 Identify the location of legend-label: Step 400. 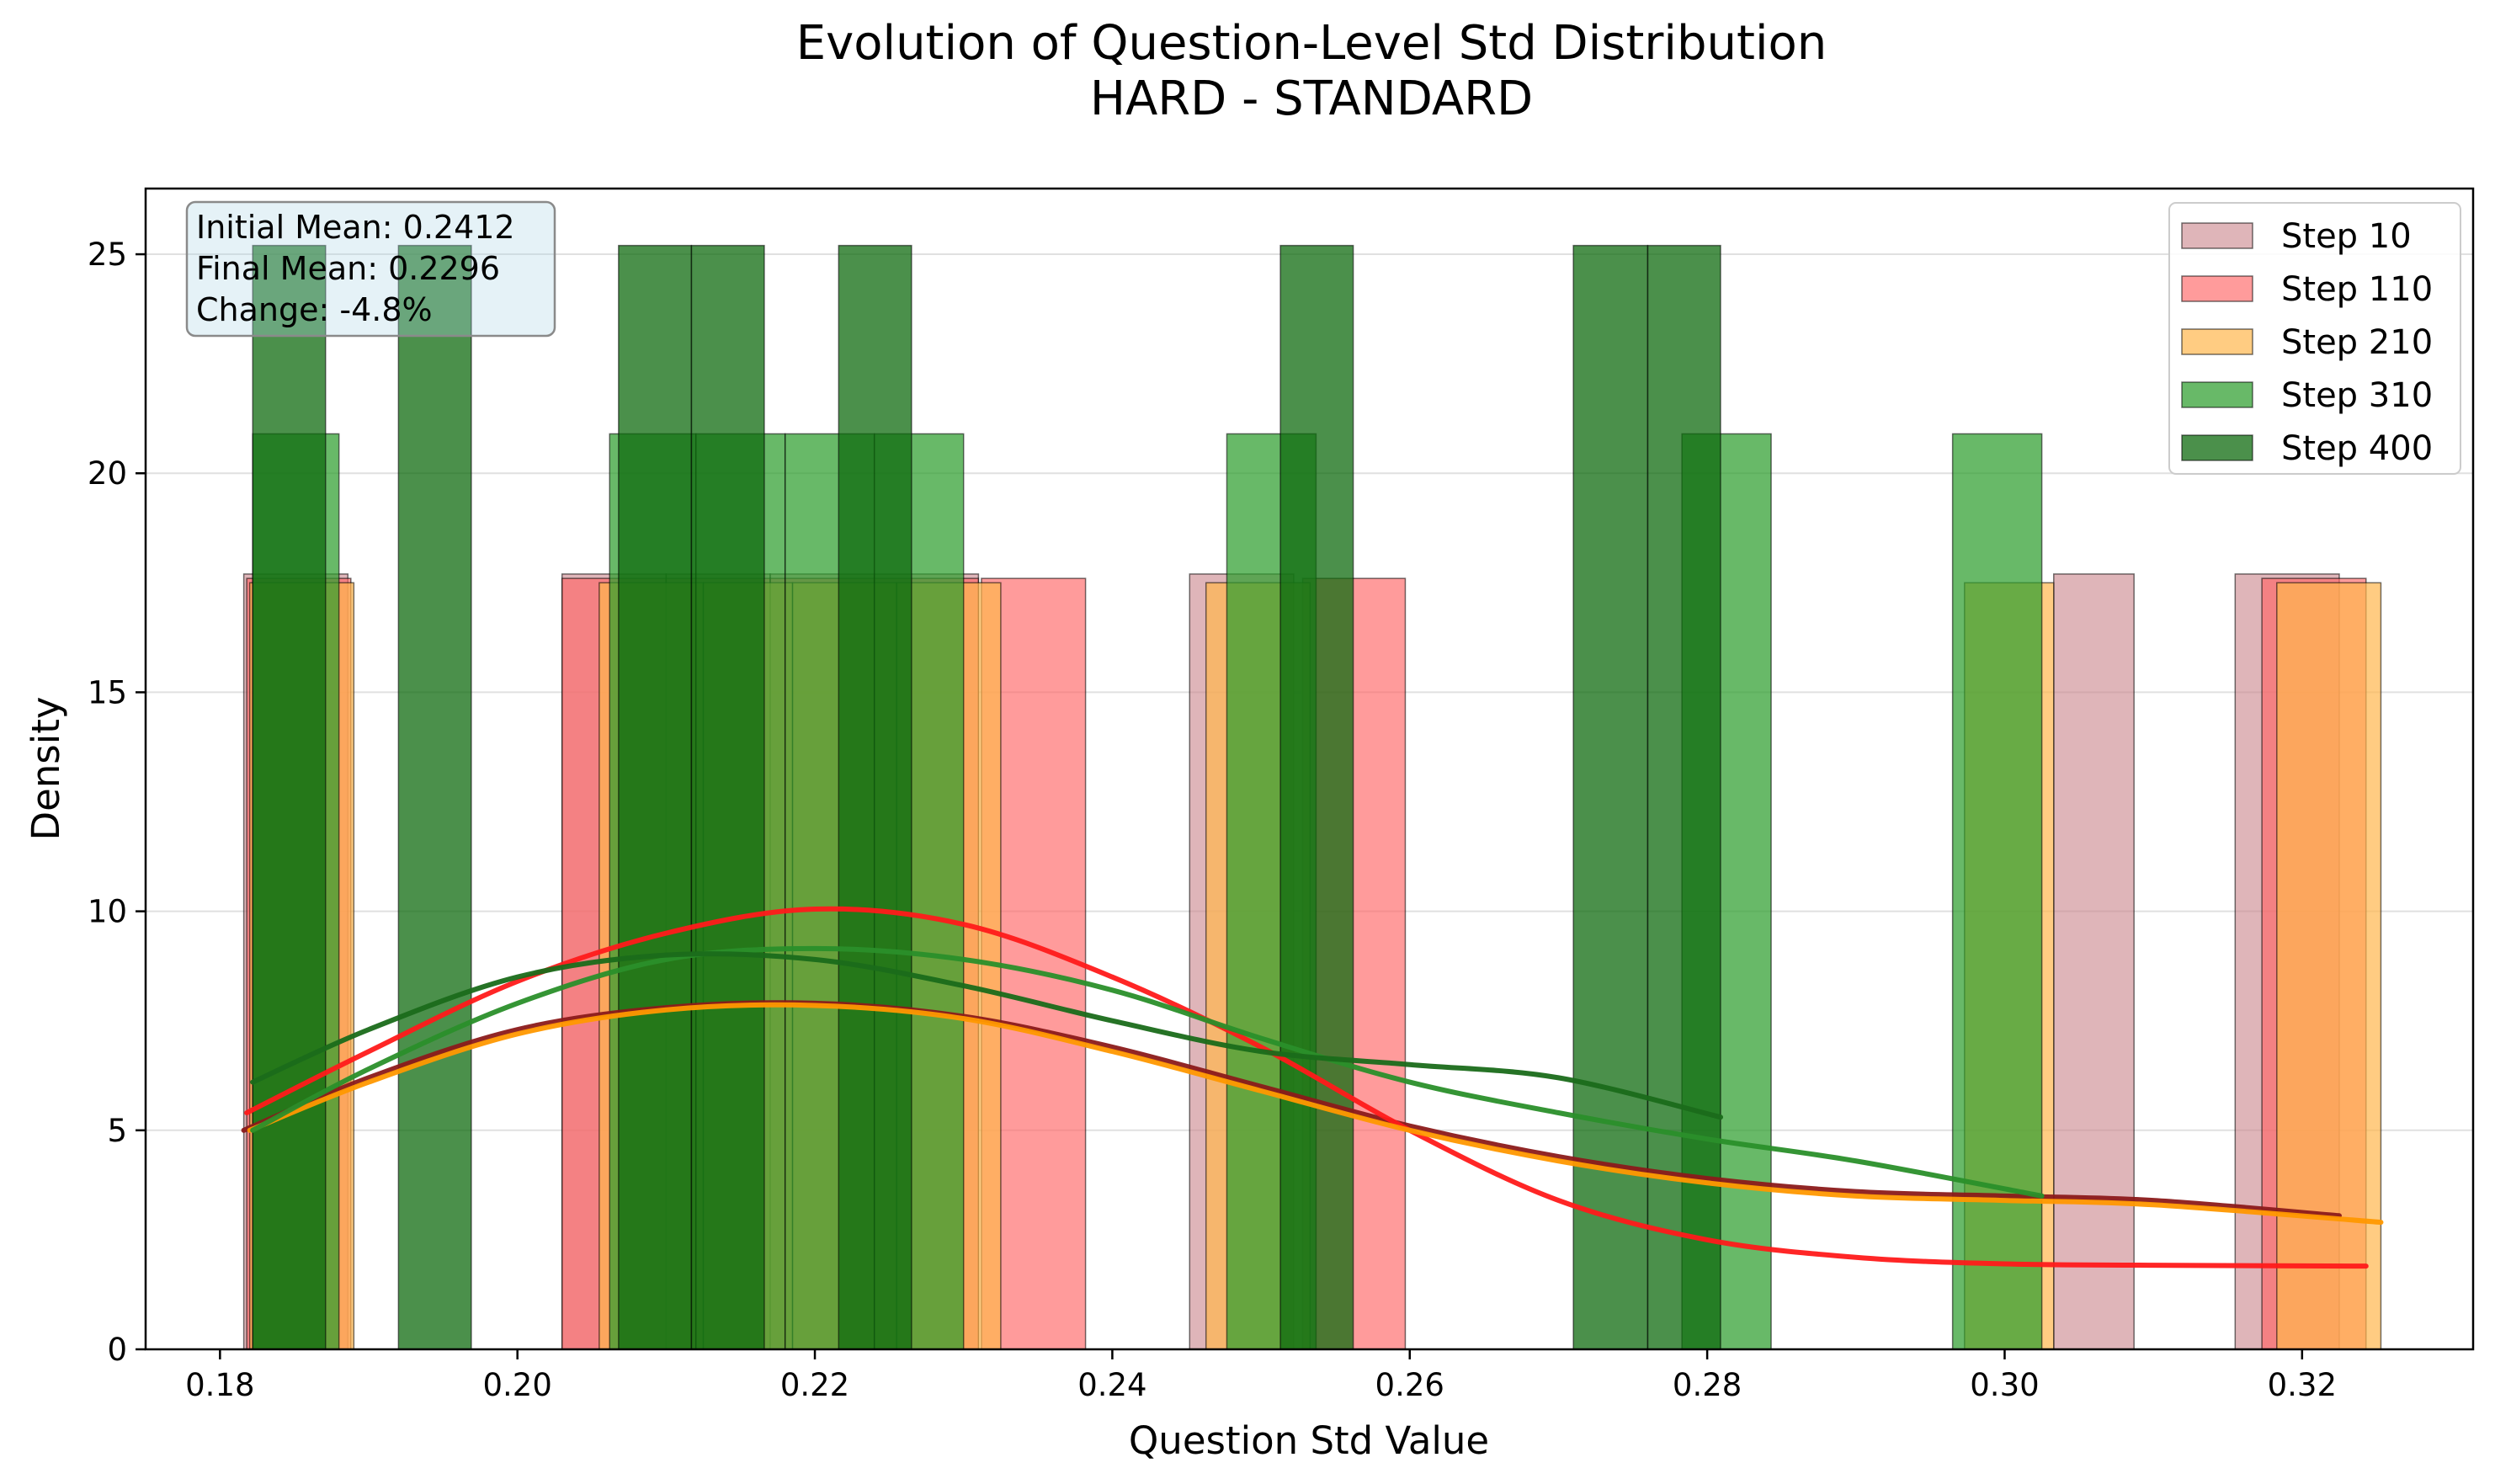
(2357, 448).